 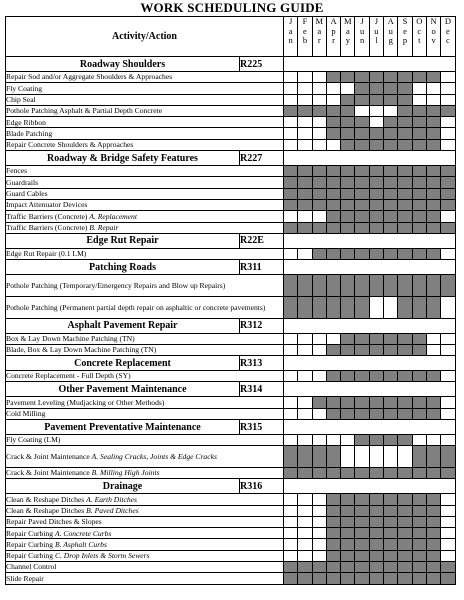 I want to click on section-code: R227, so click(x=261, y=158).